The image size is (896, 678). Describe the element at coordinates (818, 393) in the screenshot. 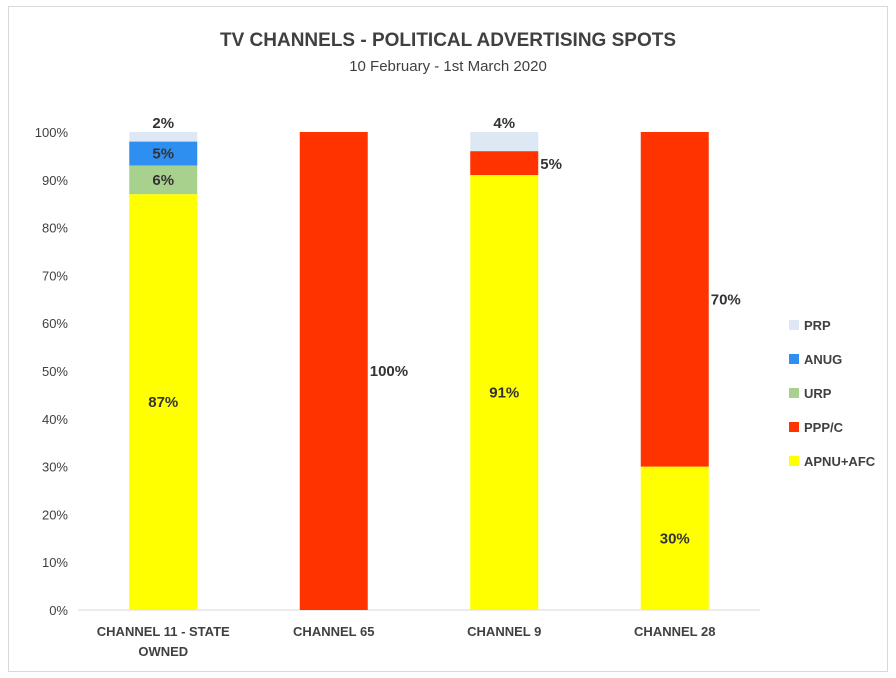

I see `legend-label: URP` at that location.